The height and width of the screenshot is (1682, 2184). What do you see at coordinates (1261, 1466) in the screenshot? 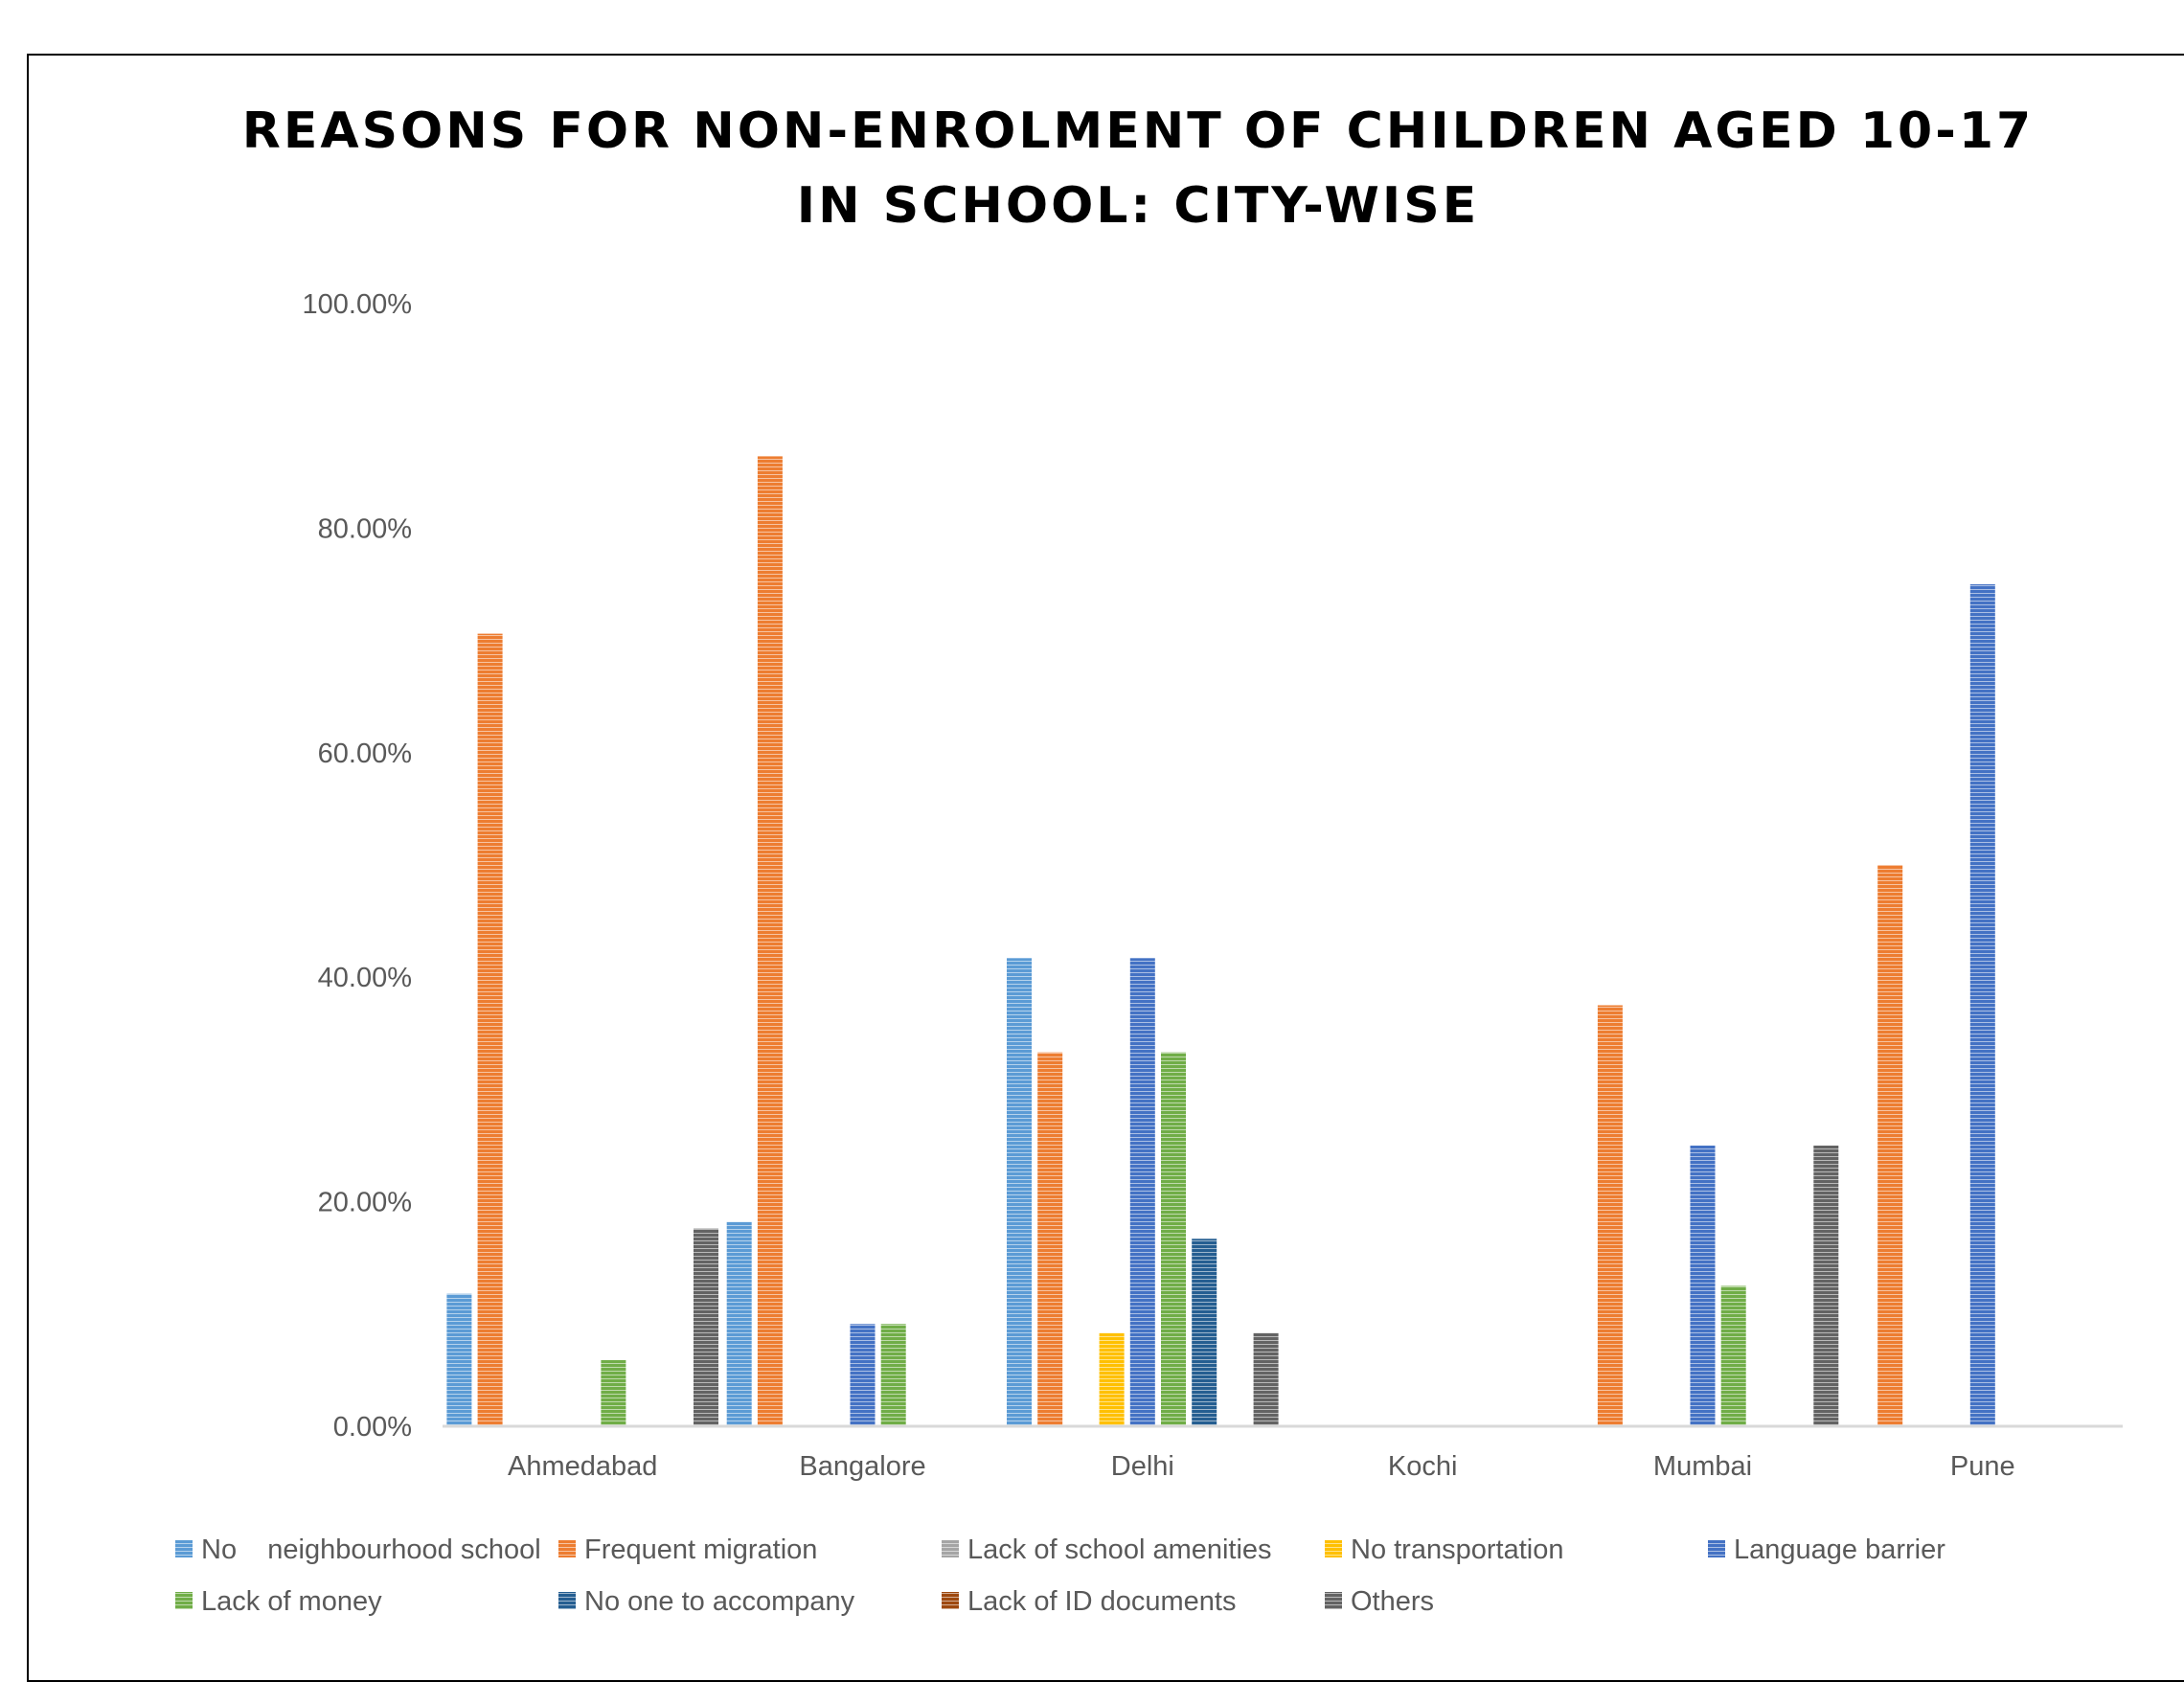
I see `x-axis: Ahmedabad Bangalore Delhi Kochi Mumbai Pune` at bounding box center [1261, 1466].